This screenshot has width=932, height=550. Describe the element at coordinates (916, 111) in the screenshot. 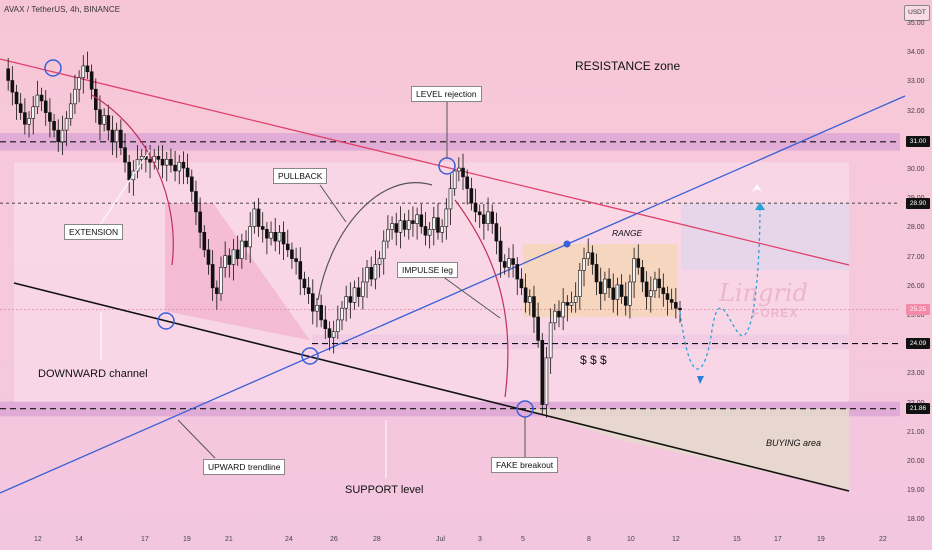

I see `y-tick-label: 32.00` at that location.